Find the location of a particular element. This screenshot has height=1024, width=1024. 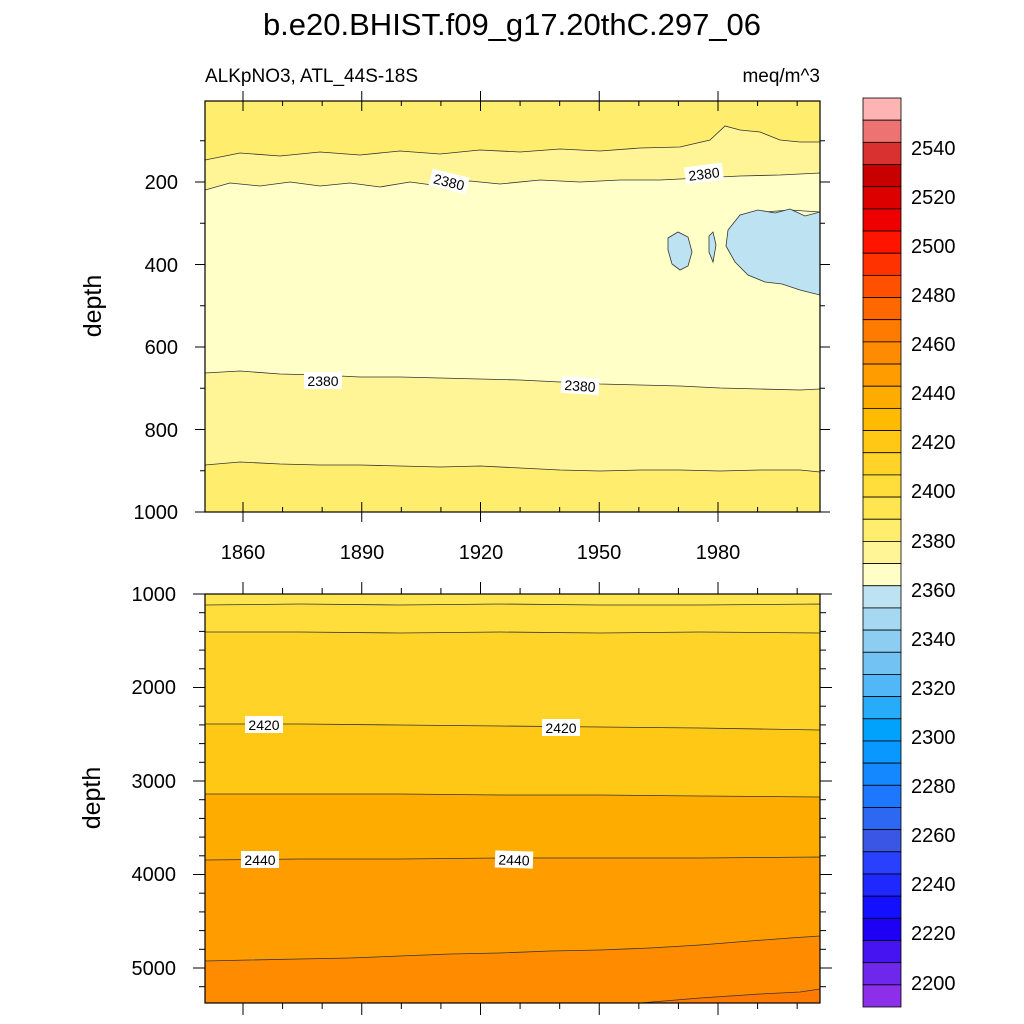

upper-y-axis-label: depth is located at coordinates (93, 306).